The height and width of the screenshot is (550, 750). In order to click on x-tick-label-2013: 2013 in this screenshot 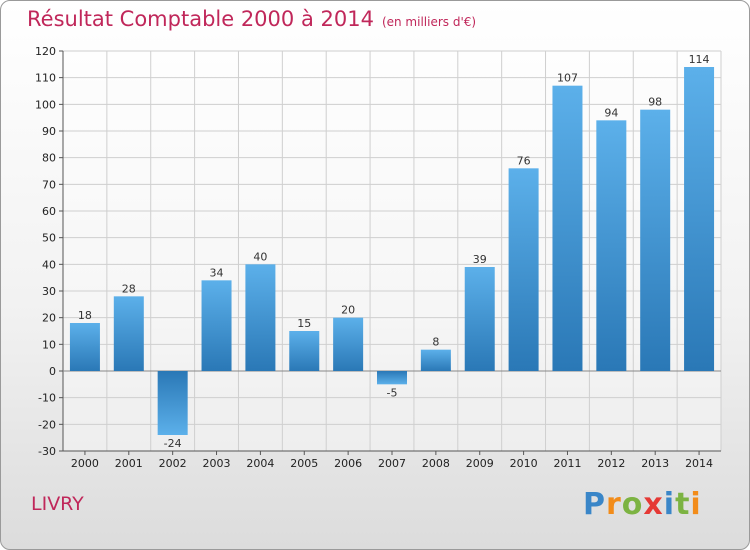, I will do `click(655, 463)`.